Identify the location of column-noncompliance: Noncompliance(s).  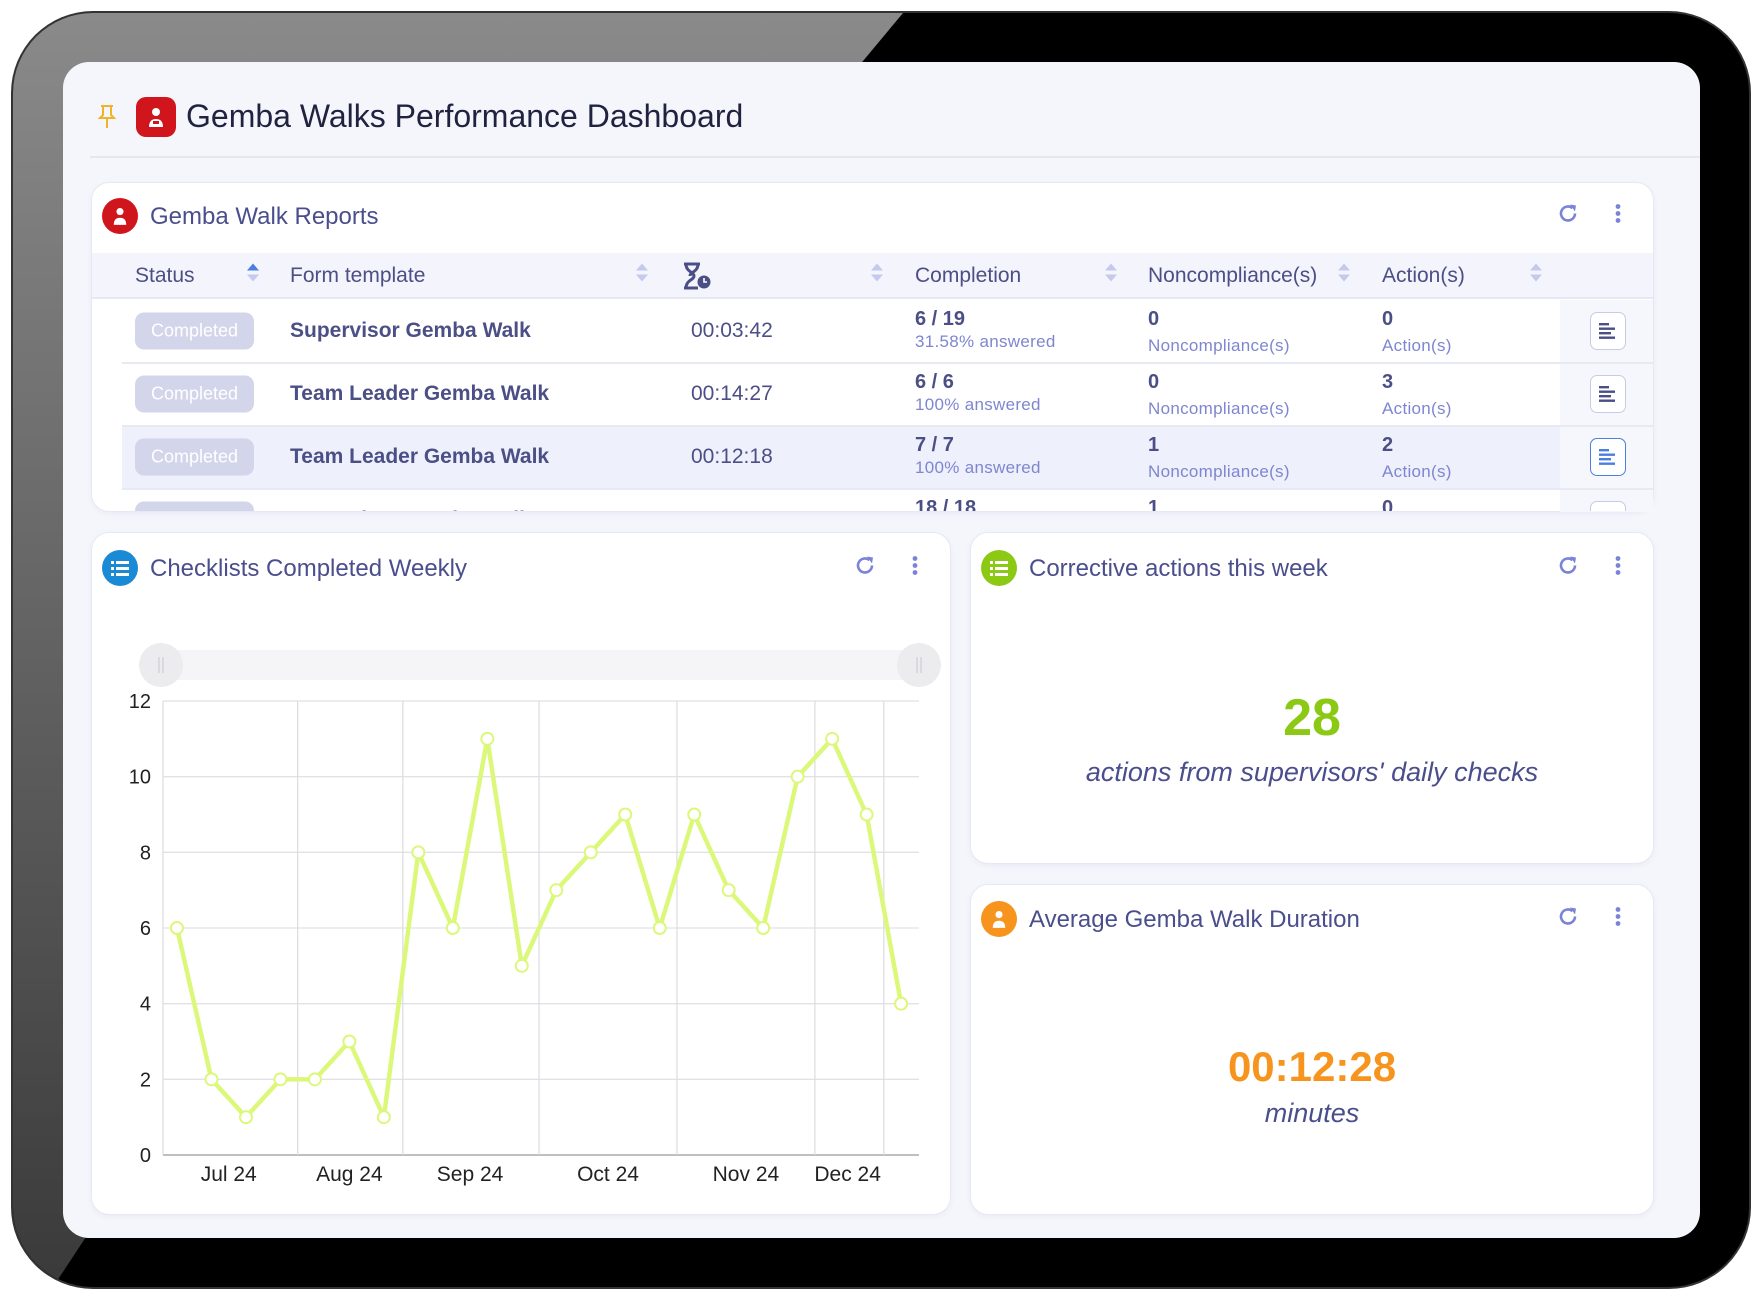
(1233, 275).